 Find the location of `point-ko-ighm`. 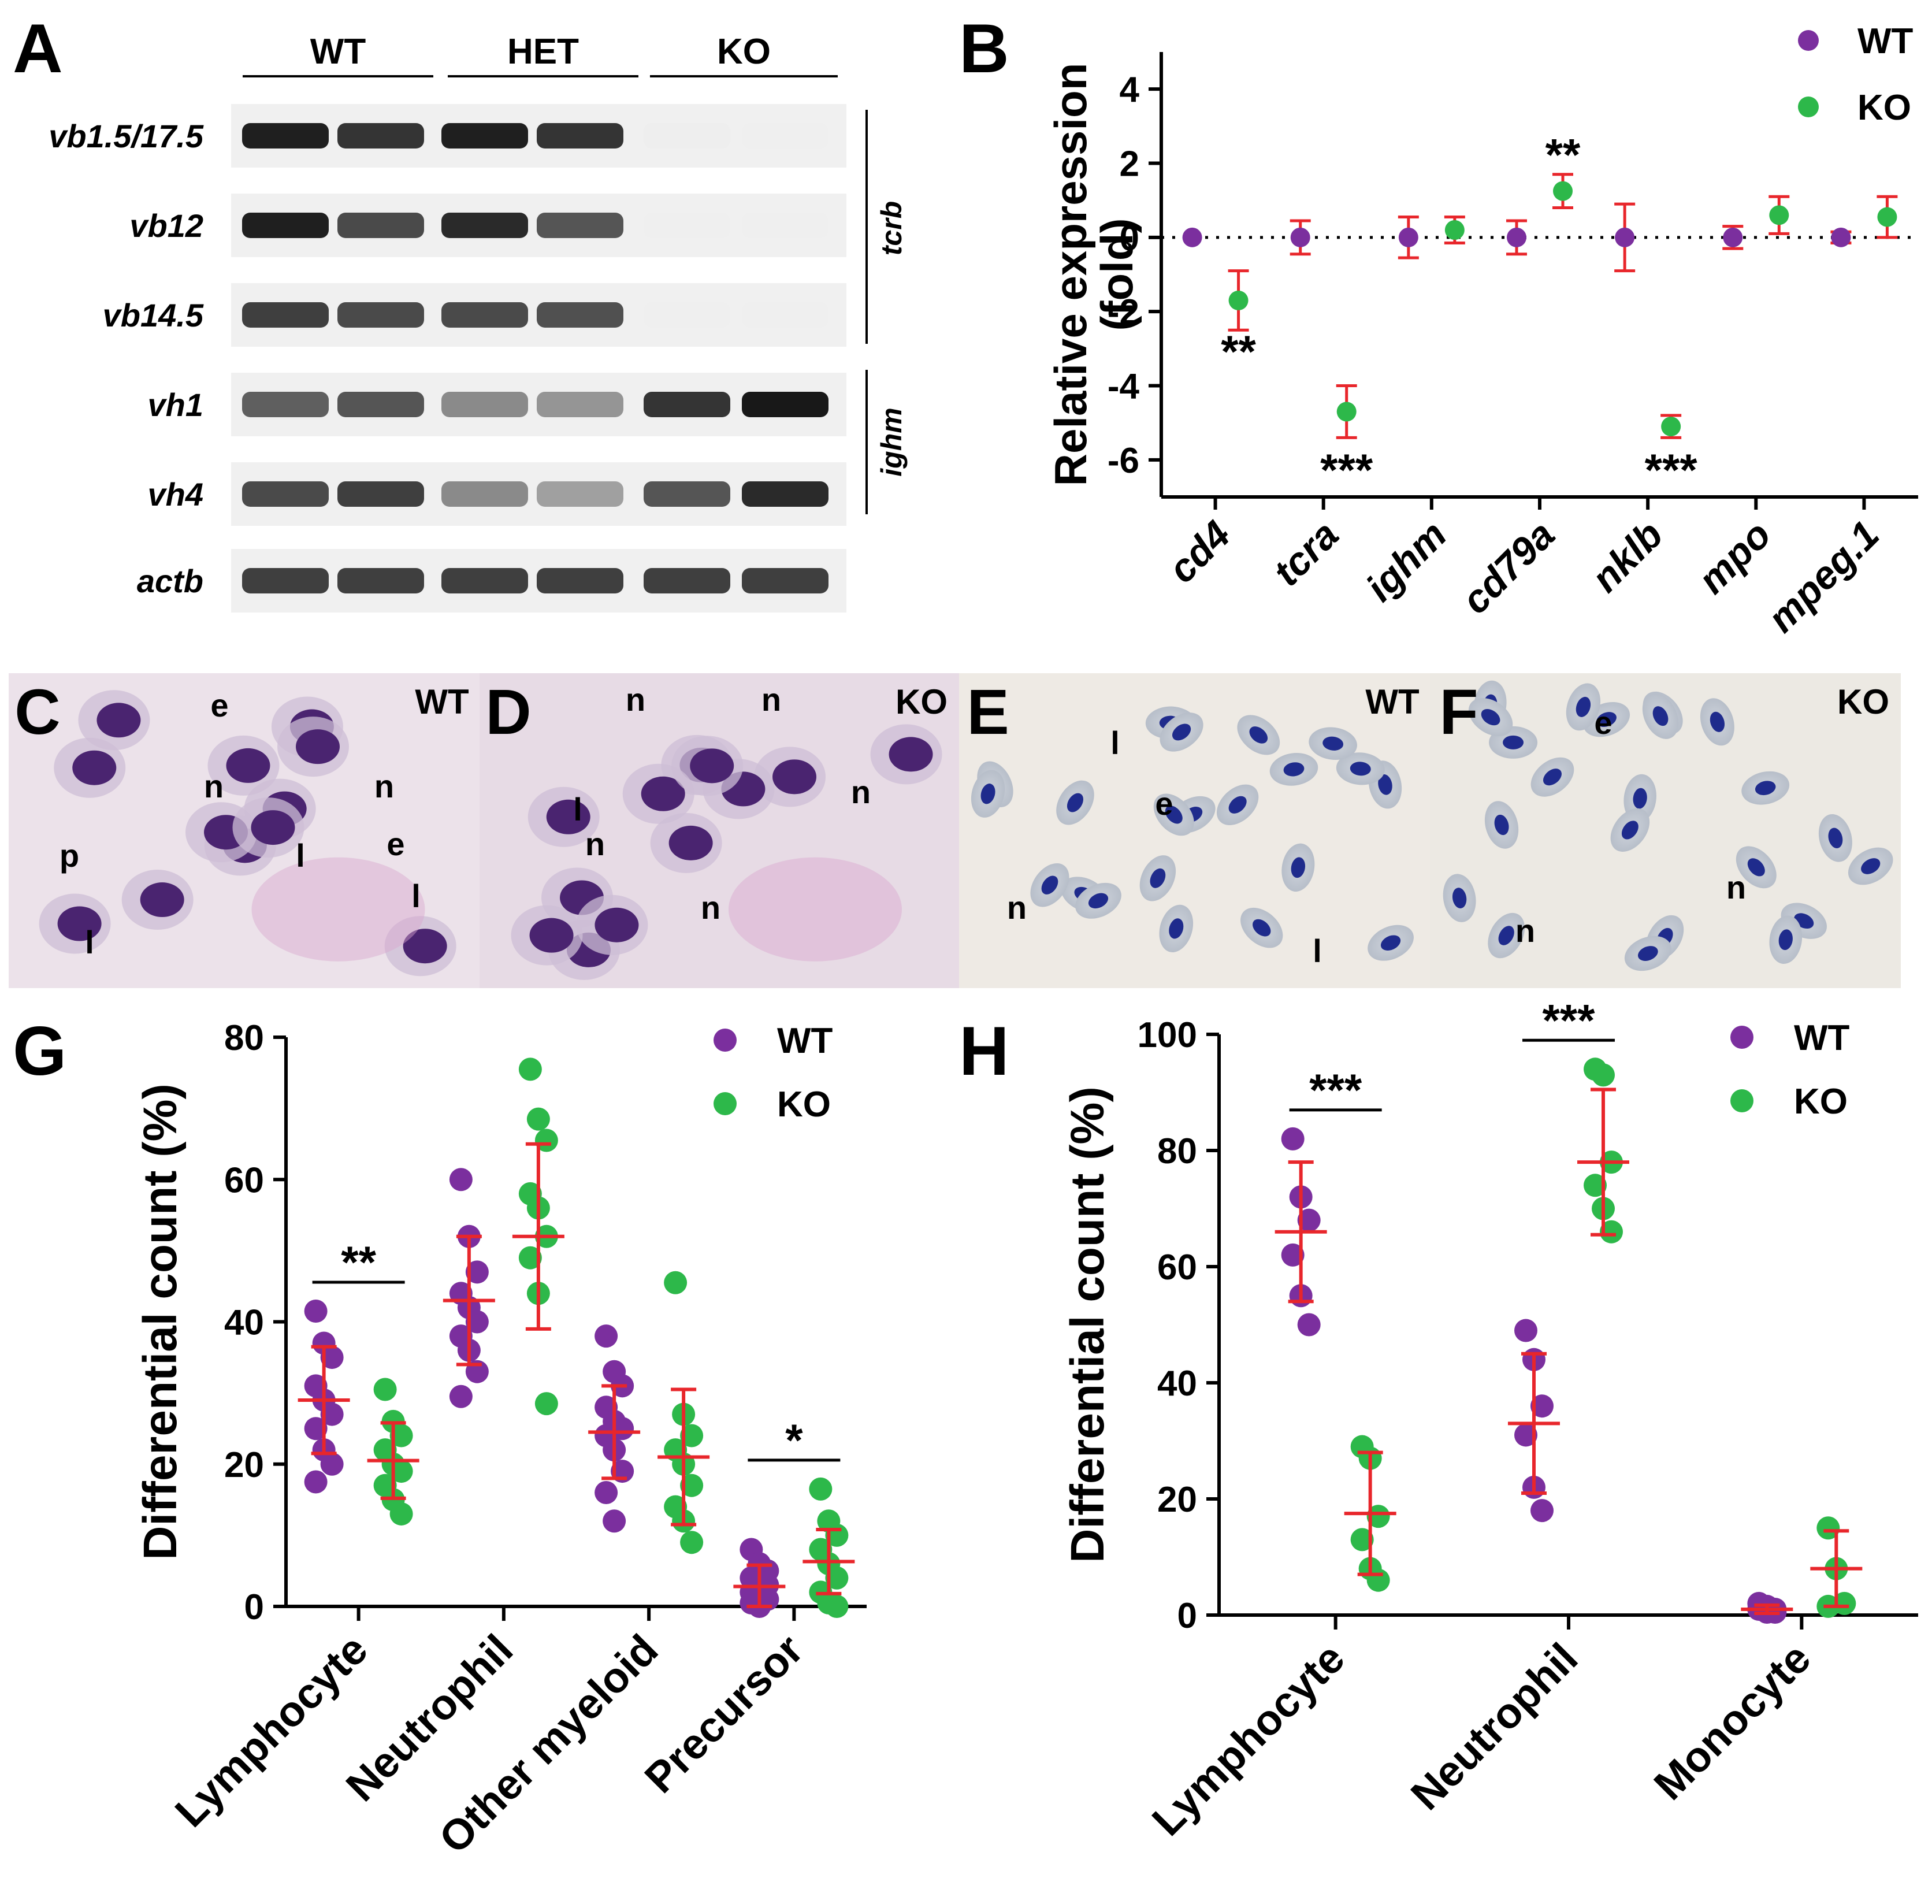

point-ko-ighm is located at coordinates (1454, 230).